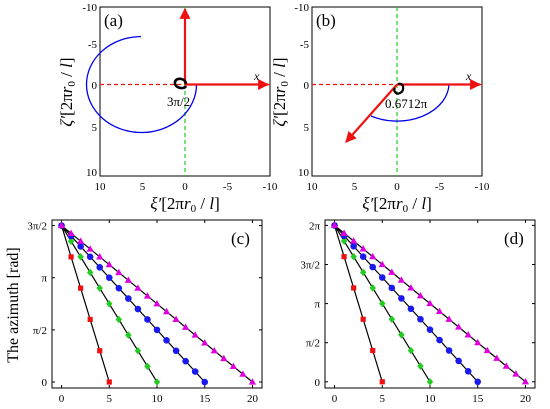 The height and width of the screenshot is (409, 550). What do you see at coordinates (280, 91) in the screenshot?
I see `panel-b-y-axis-label: ζ′[2πr0 / l]` at bounding box center [280, 91].